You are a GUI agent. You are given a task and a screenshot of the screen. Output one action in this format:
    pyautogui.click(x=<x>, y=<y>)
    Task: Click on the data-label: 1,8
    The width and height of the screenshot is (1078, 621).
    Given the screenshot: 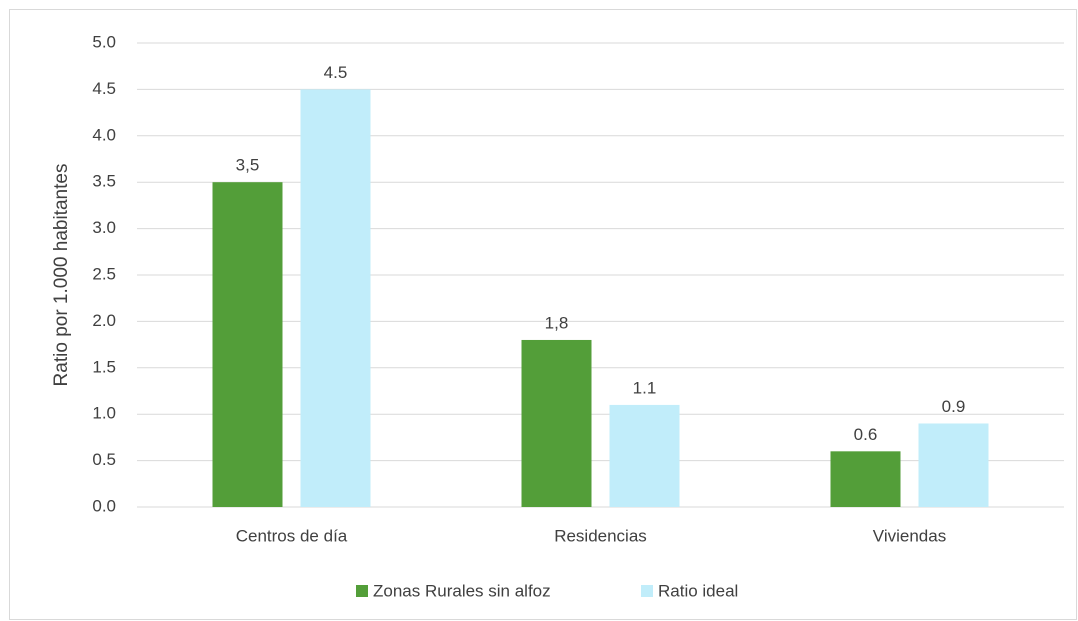 What is the action you would take?
    pyautogui.click(x=557, y=322)
    